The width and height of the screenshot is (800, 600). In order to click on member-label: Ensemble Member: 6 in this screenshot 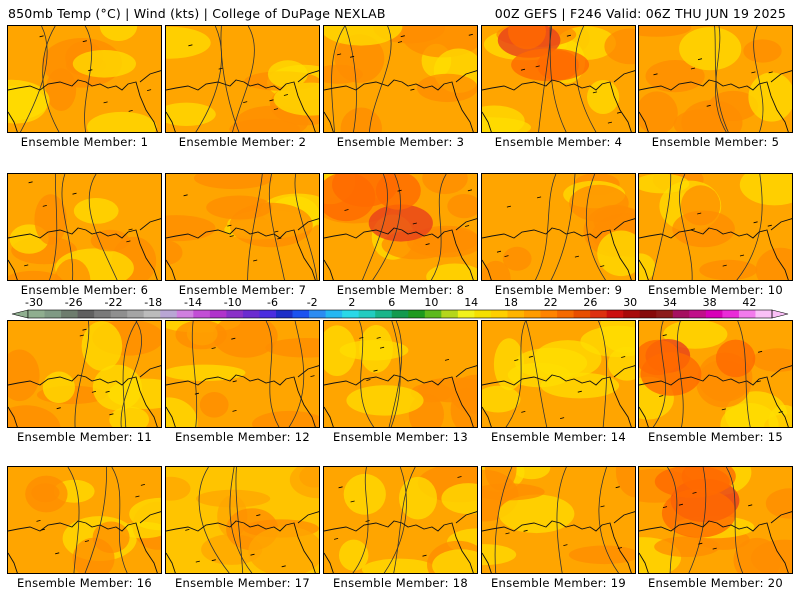, I will do `click(84, 290)`.